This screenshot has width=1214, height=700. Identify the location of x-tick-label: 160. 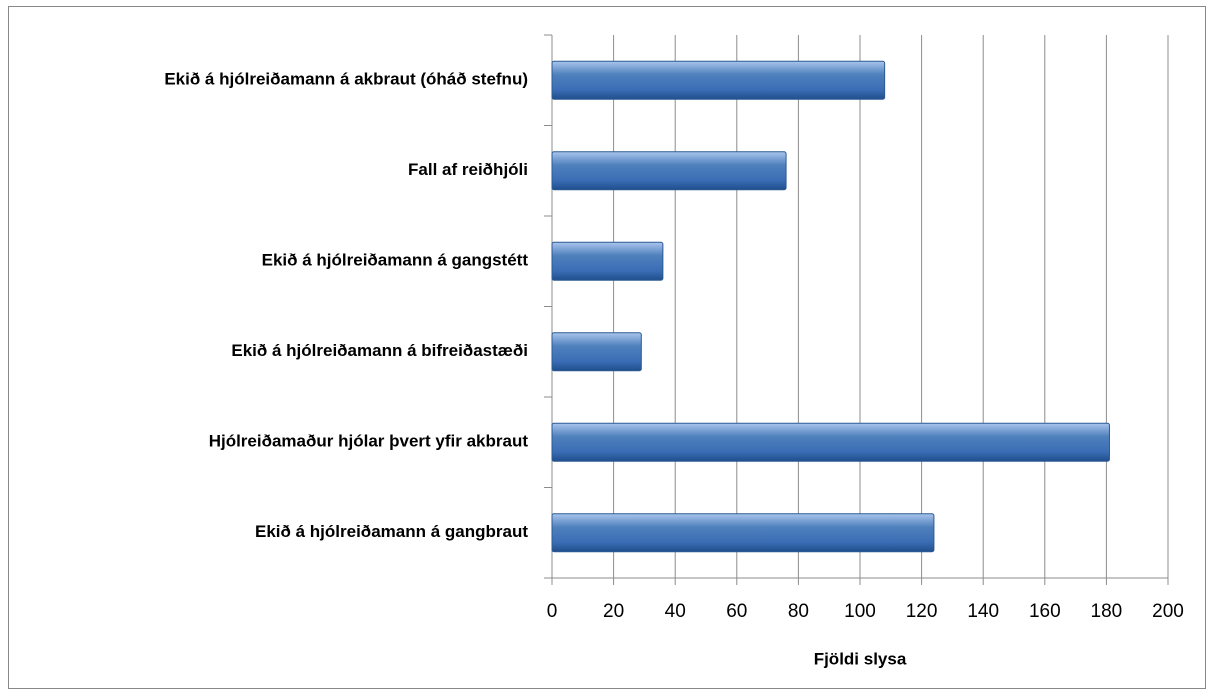
(1045, 611).